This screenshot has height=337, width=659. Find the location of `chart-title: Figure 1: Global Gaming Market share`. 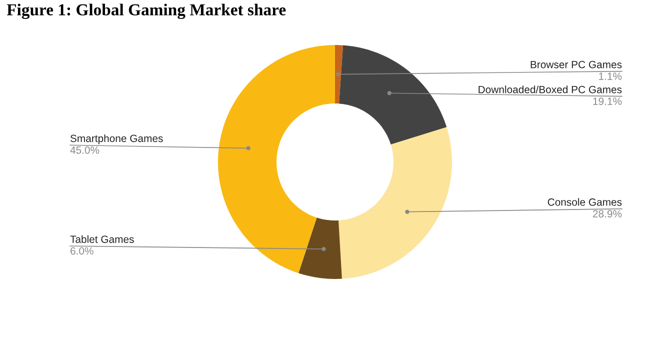

chart-title: Figure 1: Global Gaming Market share is located at coordinates (146, 11).